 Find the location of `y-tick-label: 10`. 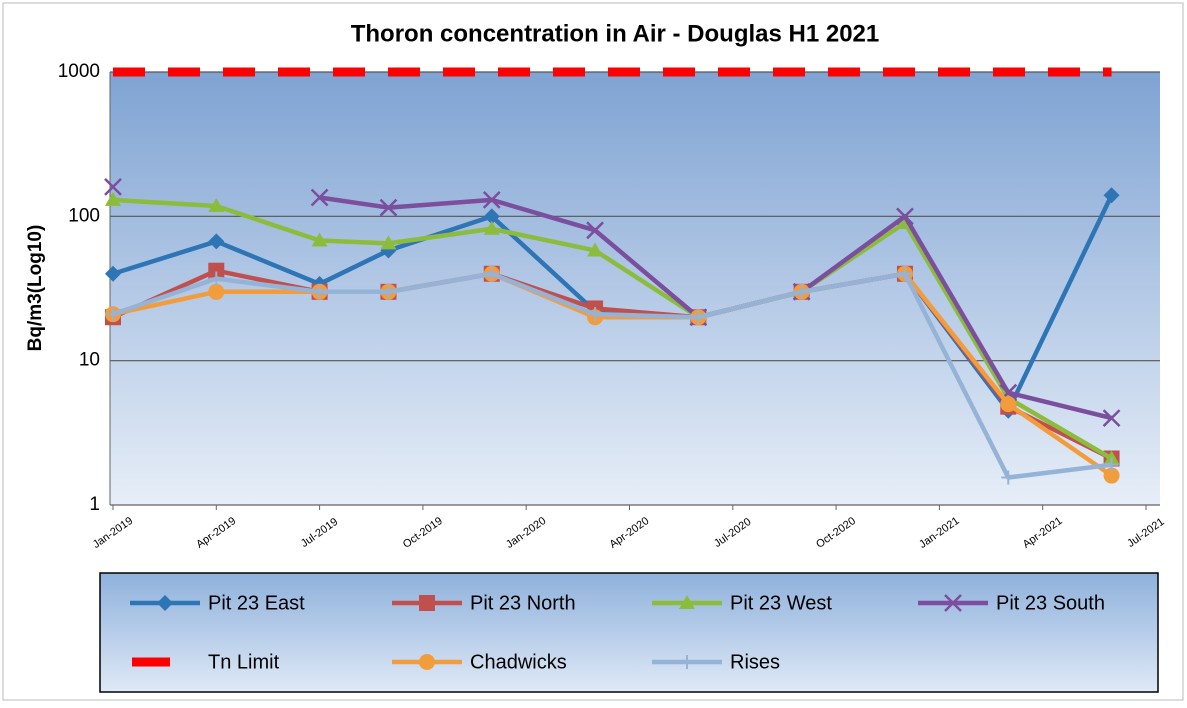

y-tick-label: 10 is located at coordinates (89, 360).